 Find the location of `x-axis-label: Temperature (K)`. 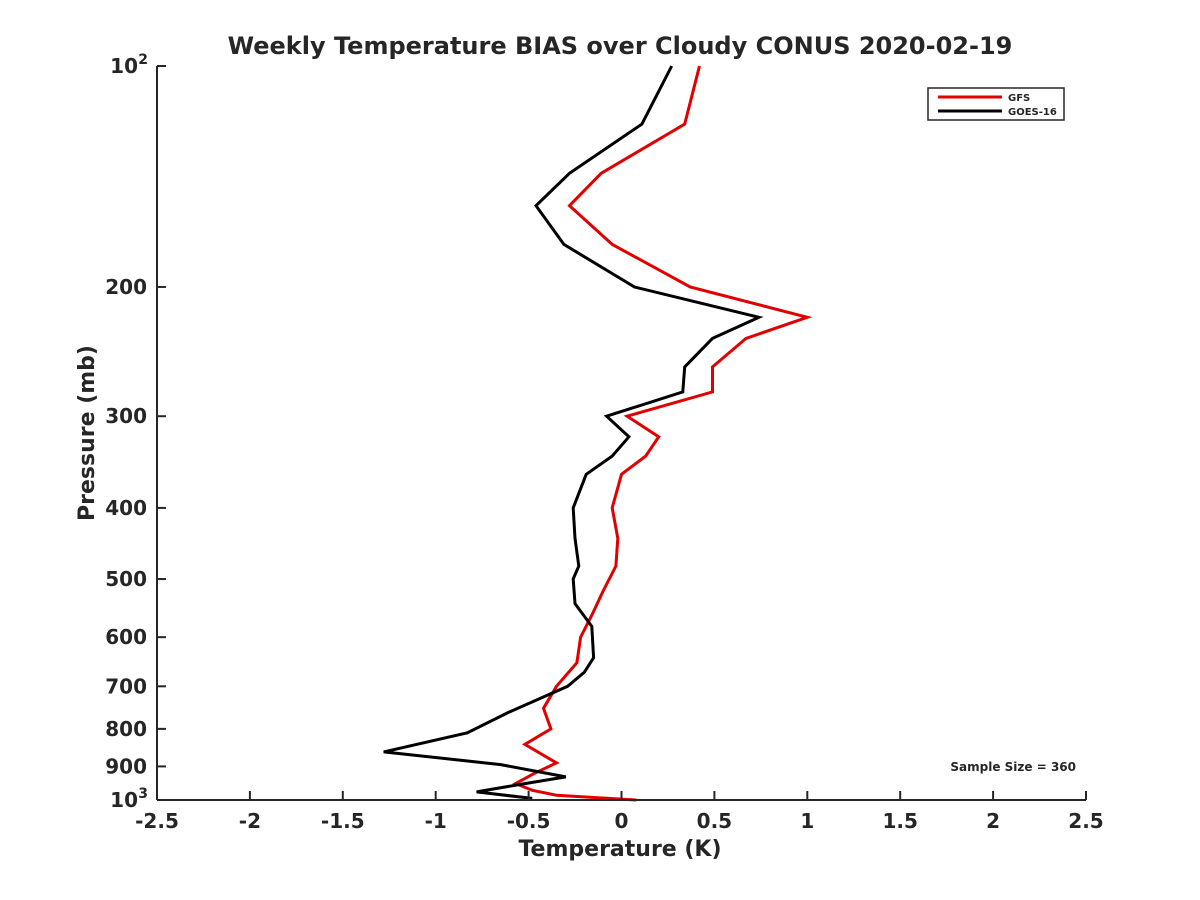

x-axis-label: Temperature (K) is located at coordinates (619, 849).